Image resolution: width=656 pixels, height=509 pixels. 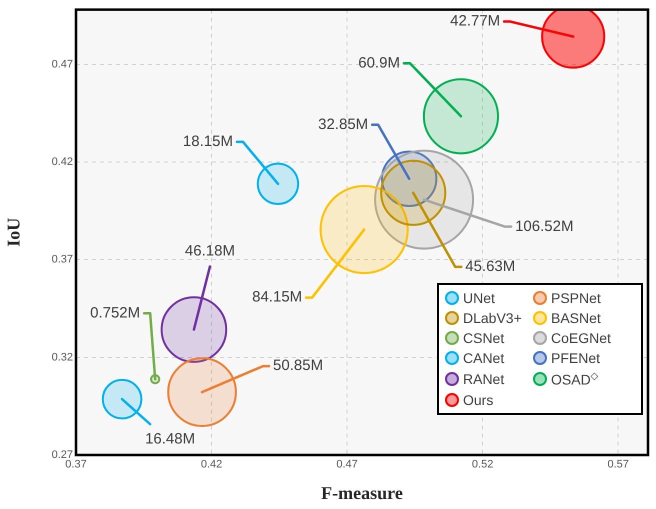 I want to click on x-tick-label: 0.47, so click(x=347, y=464).